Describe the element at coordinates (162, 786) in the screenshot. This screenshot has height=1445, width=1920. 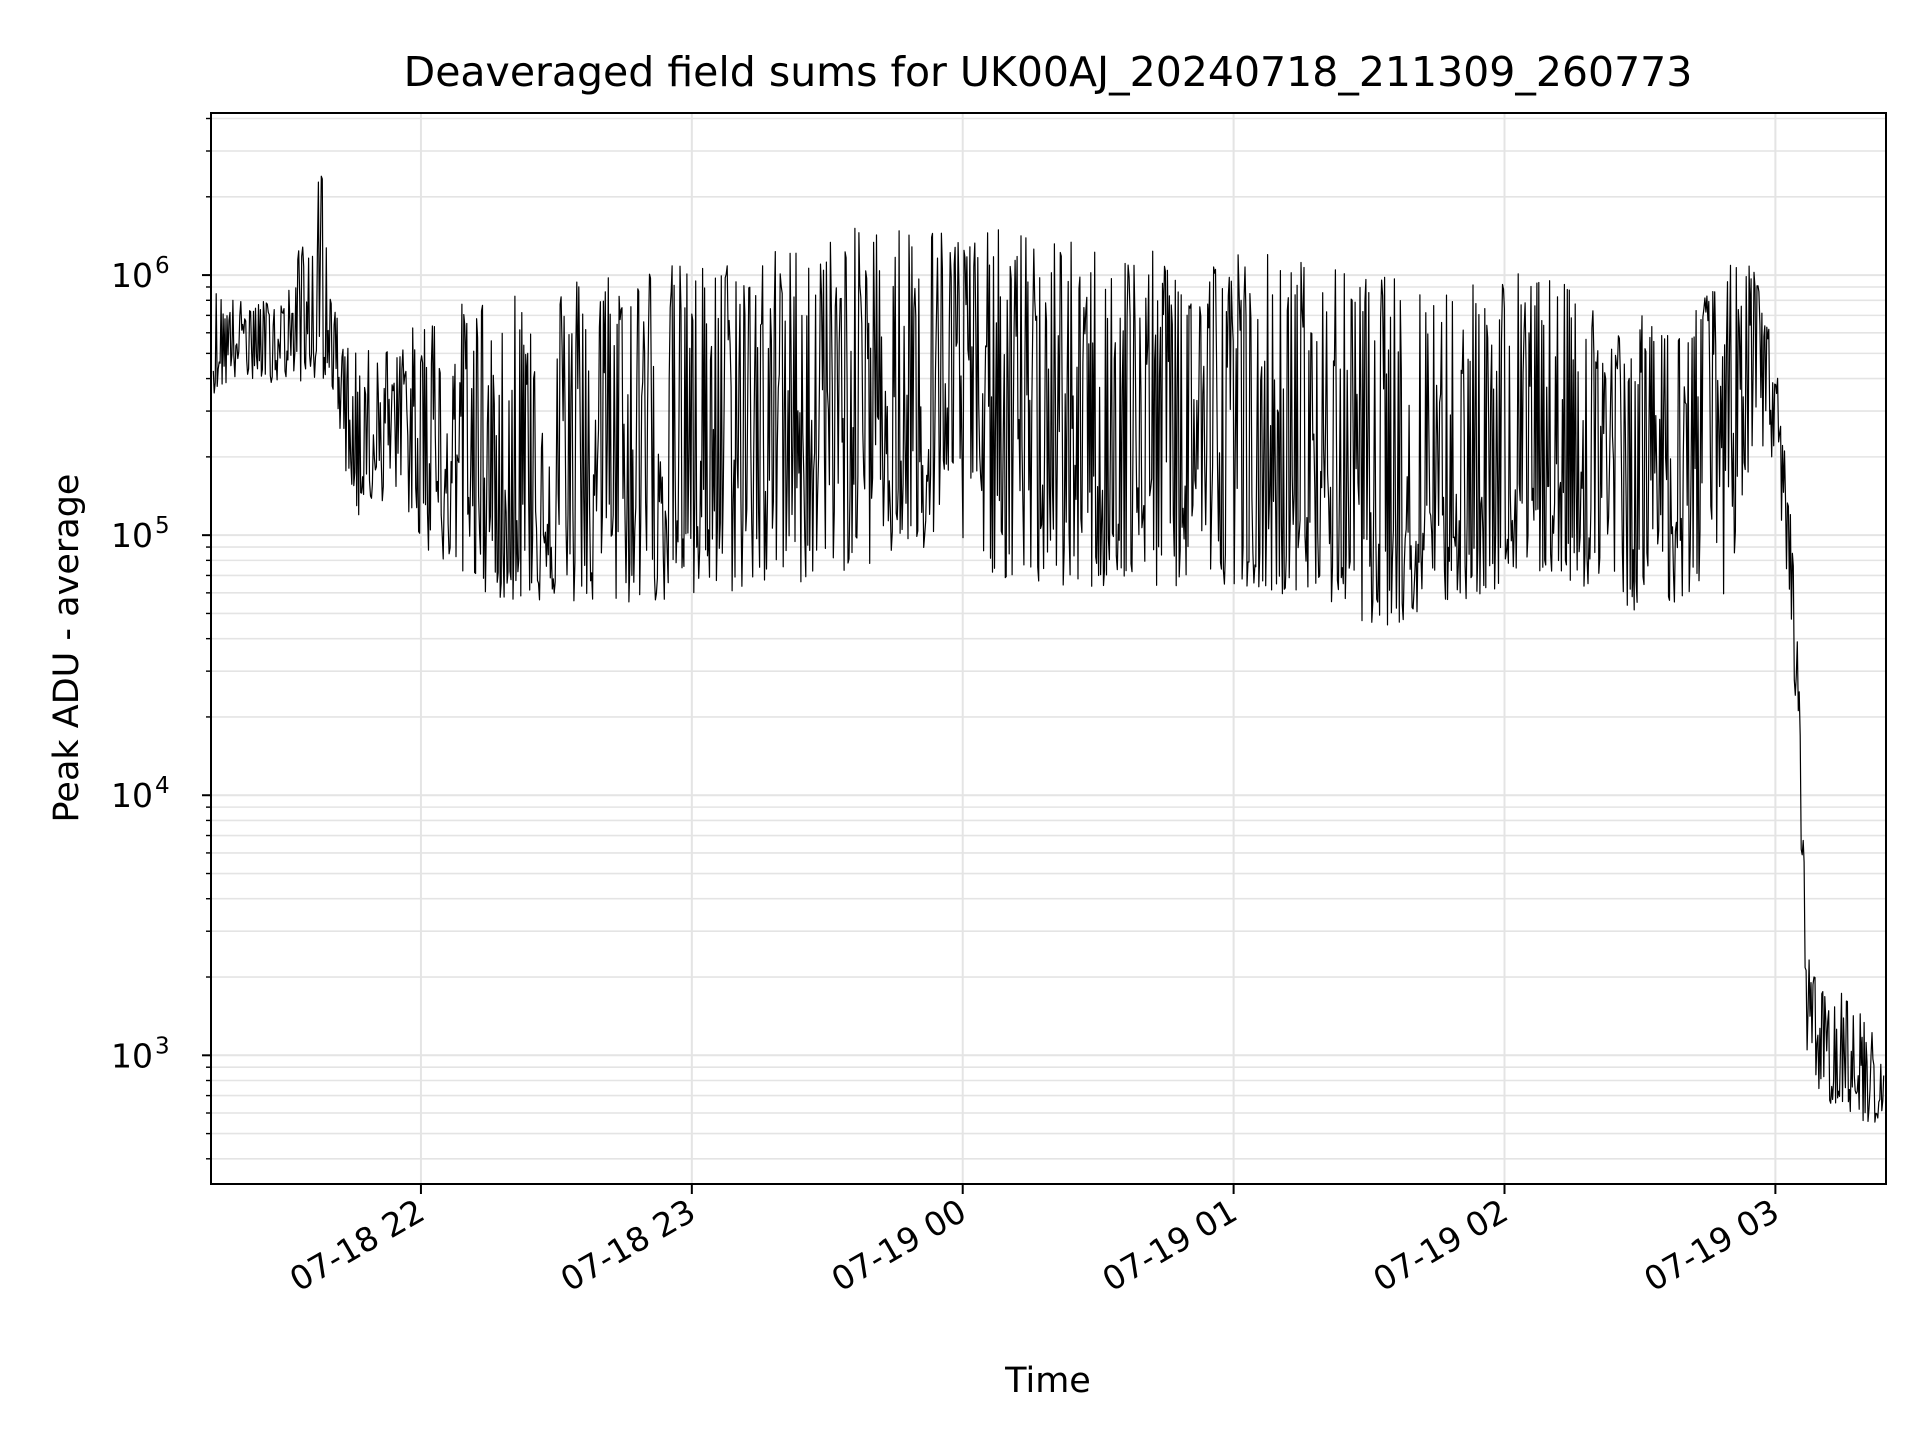
I see `y-tick-exponent: 4` at that location.